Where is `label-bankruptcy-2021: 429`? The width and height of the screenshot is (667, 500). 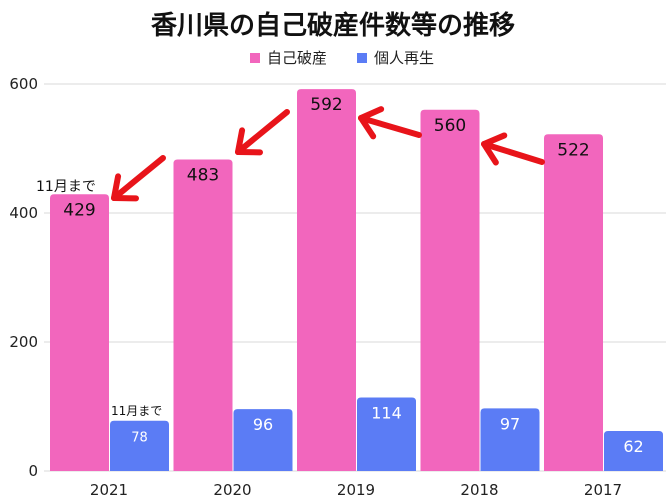
label-bankruptcy-2021: 429 is located at coordinates (79, 210).